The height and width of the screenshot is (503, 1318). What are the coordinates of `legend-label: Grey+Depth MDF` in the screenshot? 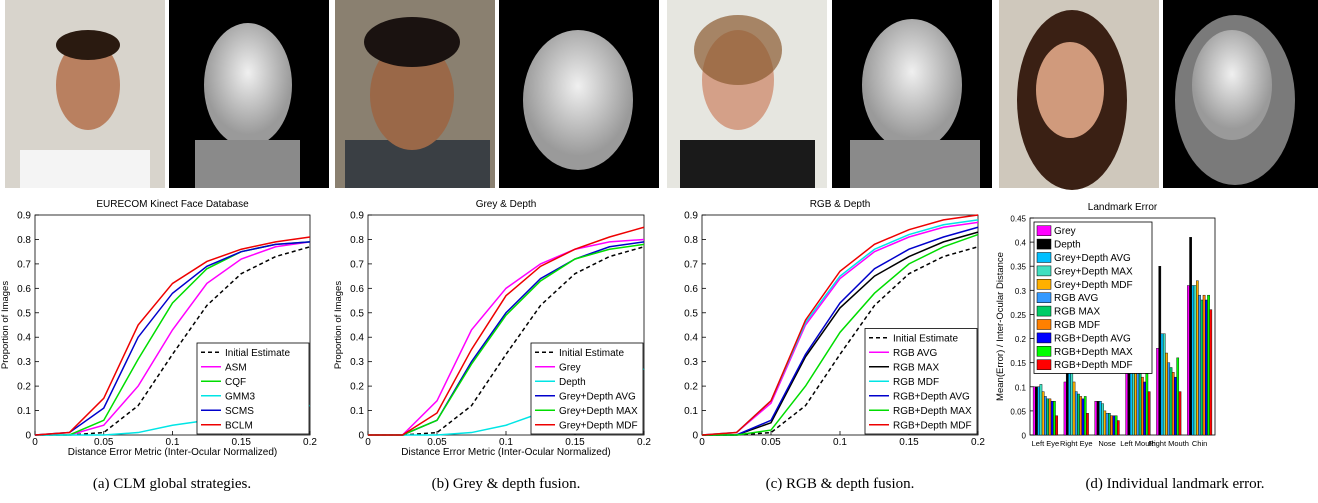 It's located at (1093, 285).